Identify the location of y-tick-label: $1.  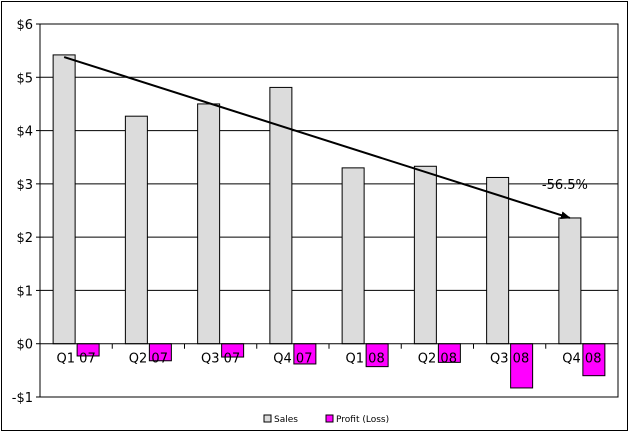
(24, 291).